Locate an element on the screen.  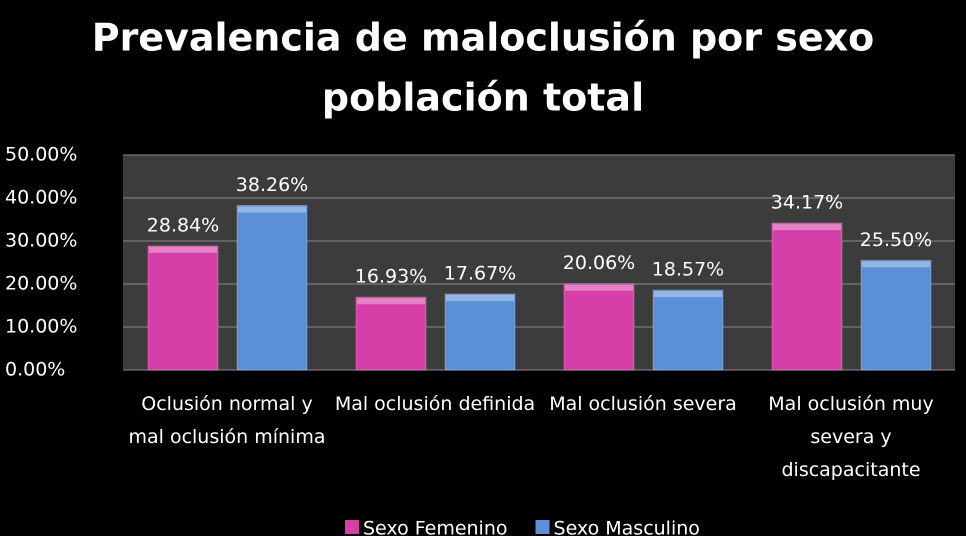
legend-label: Sexo Masculino is located at coordinates (627, 527).